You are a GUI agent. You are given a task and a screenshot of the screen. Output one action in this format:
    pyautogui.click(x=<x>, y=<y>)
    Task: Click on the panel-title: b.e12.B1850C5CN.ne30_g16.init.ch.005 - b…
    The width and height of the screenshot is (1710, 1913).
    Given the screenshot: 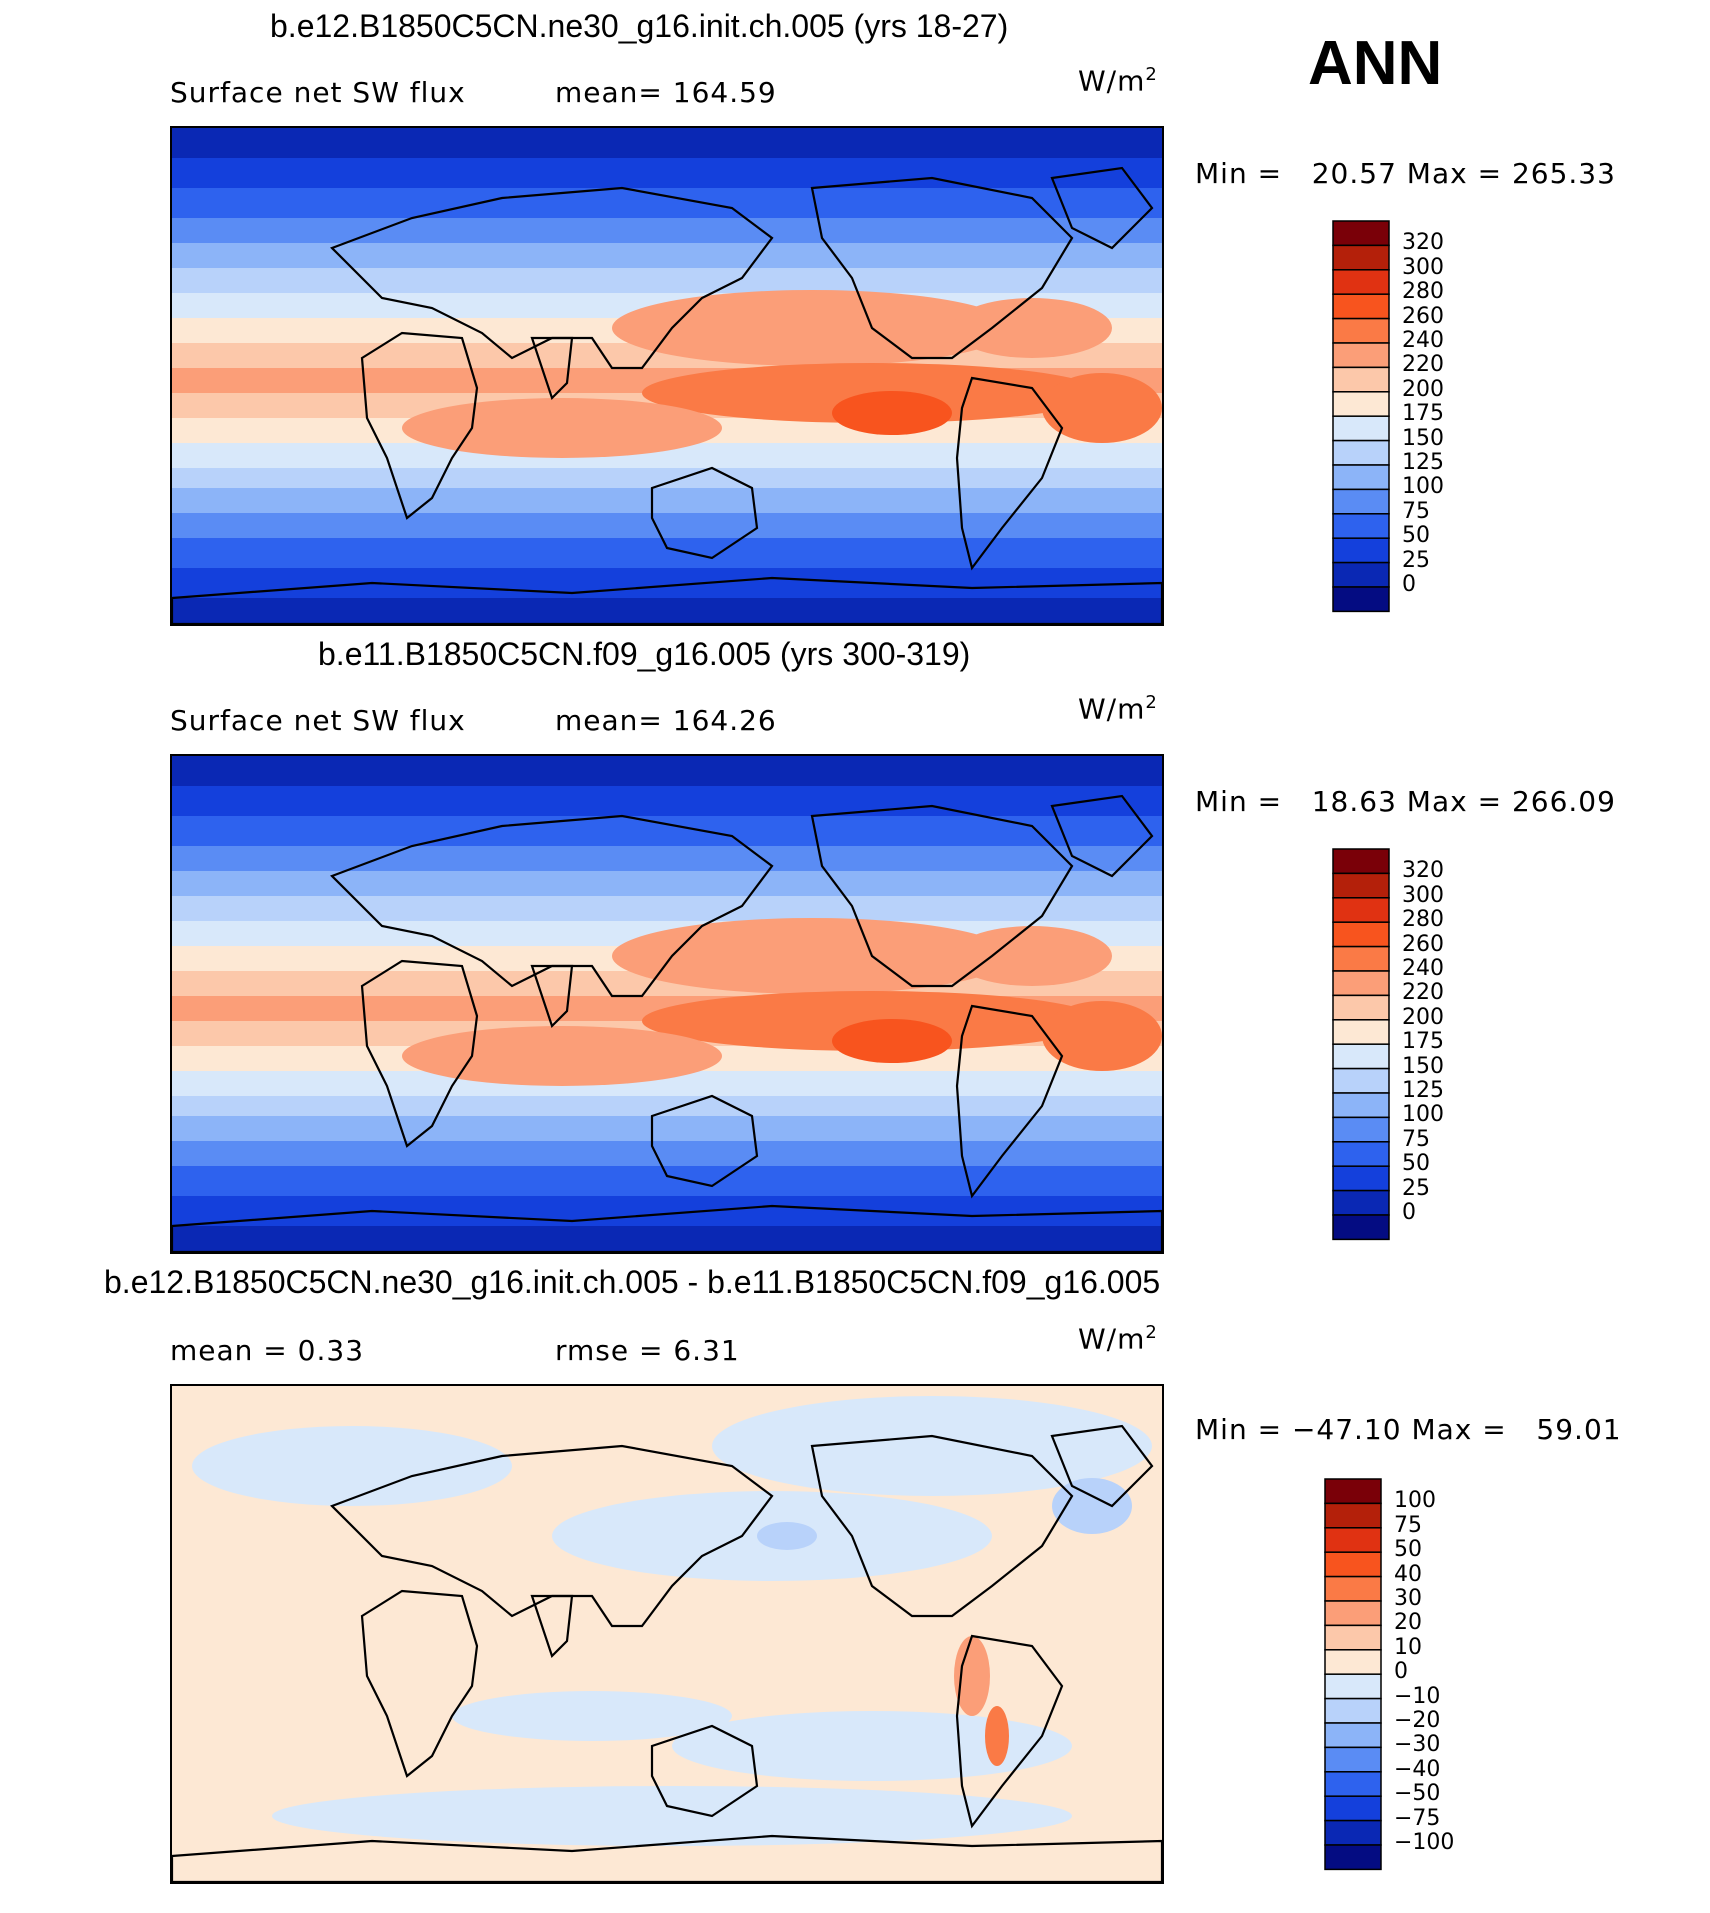 What is the action you would take?
    pyautogui.click(x=632, y=1282)
    